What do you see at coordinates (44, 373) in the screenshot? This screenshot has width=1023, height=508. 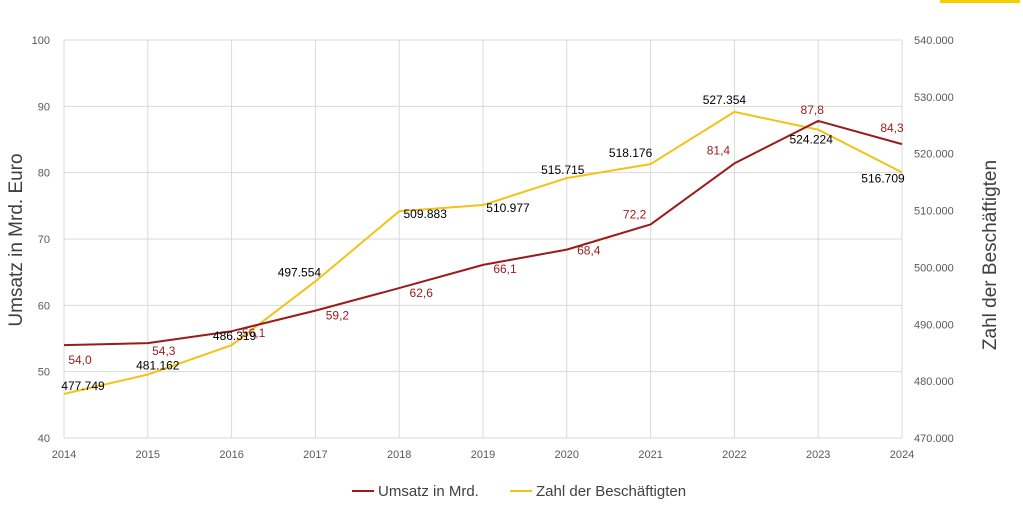 I see `y-tick-label-left: 50` at bounding box center [44, 373].